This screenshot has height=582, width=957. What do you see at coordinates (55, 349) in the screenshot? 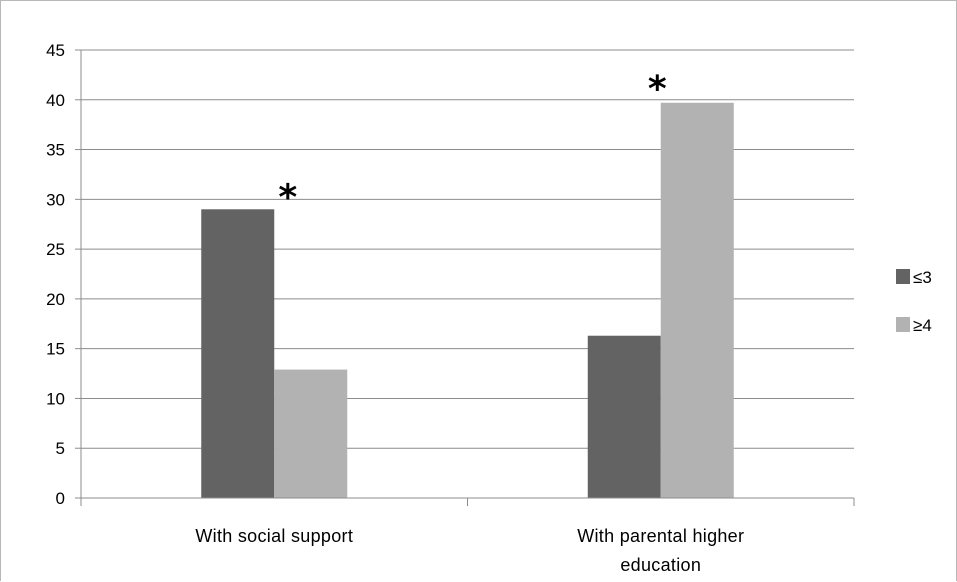
I see `y-tick-label: 15` at bounding box center [55, 349].